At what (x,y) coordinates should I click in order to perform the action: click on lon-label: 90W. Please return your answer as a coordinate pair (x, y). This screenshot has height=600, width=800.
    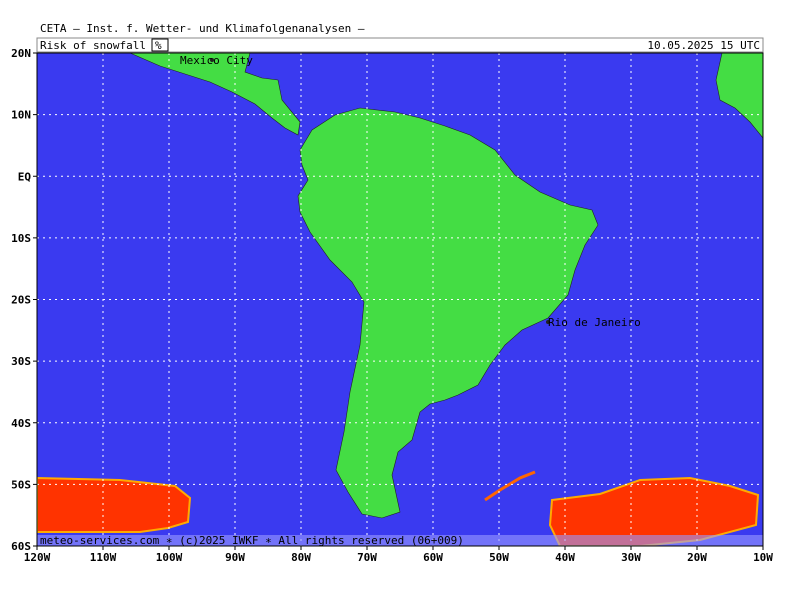
    Looking at the image, I should click on (235, 557).